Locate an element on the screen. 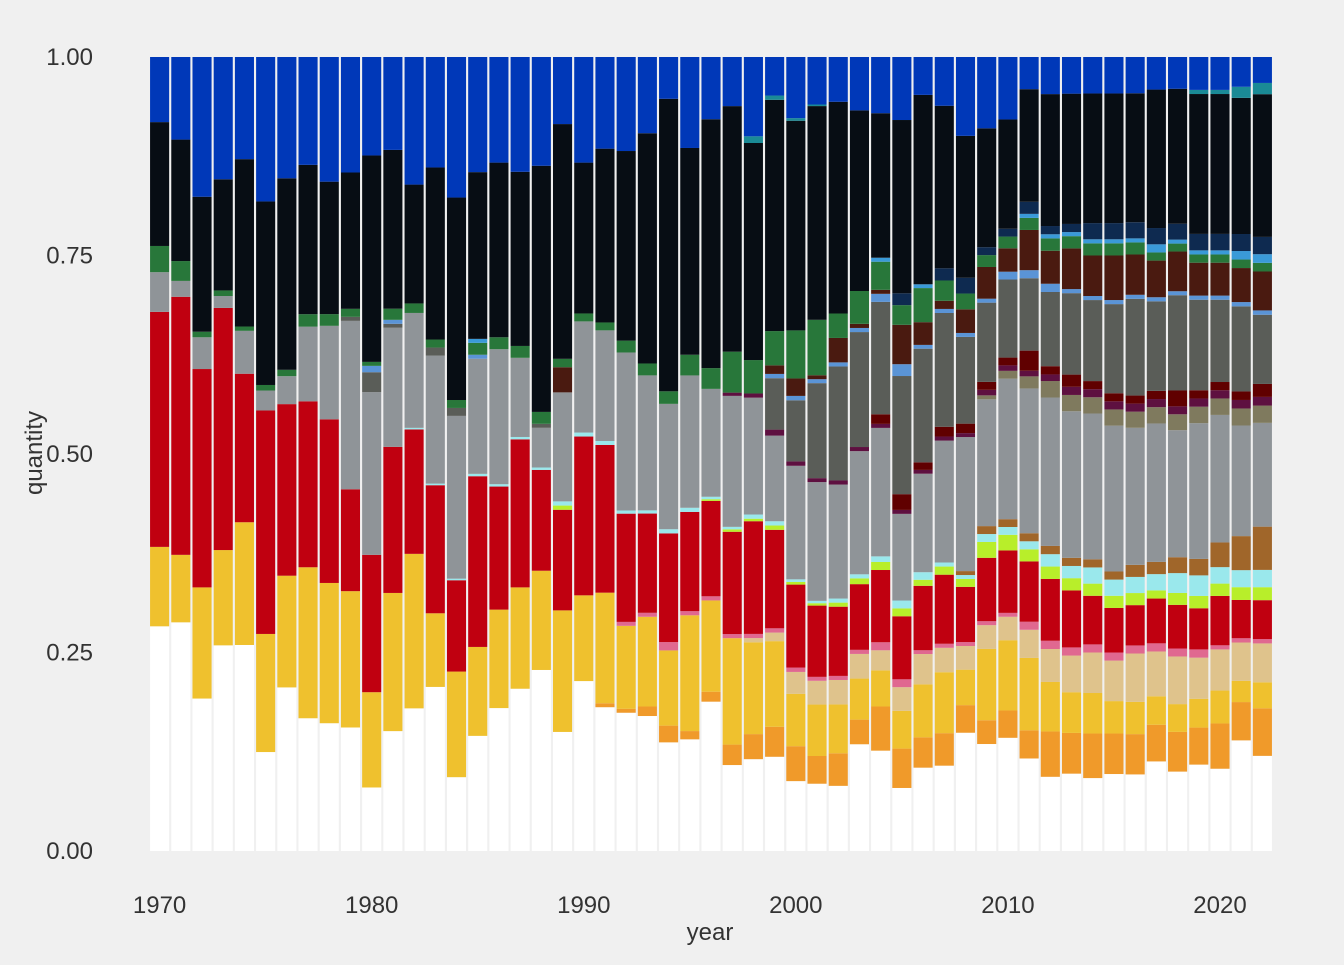 The width and height of the screenshot is (1344, 965). x-tick-label: 1990 is located at coordinates (583, 905).